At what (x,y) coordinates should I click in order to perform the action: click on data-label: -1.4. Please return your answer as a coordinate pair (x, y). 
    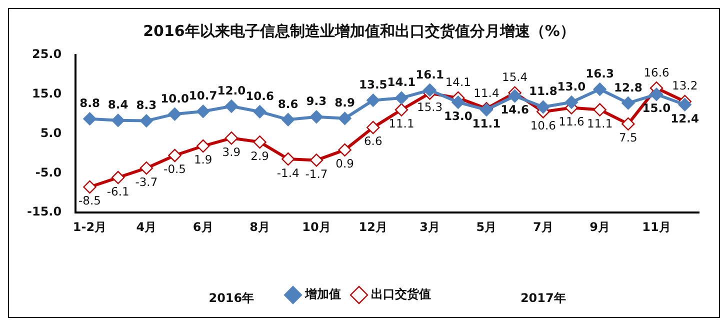
    Looking at the image, I should click on (288, 173).